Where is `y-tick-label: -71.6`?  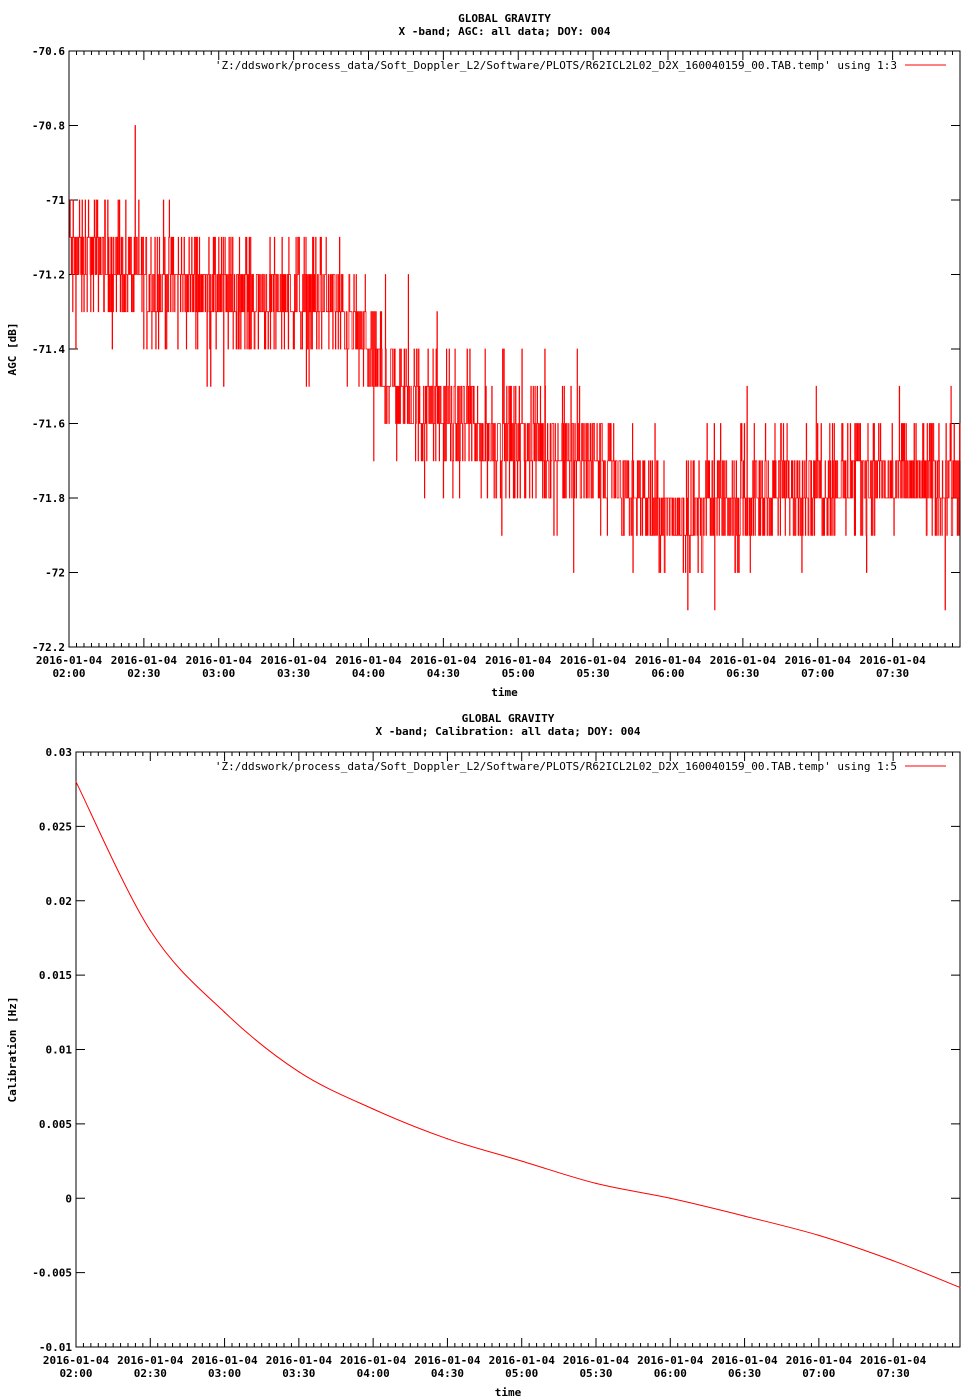
y-tick-label: -71.6 is located at coordinates (48, 424).